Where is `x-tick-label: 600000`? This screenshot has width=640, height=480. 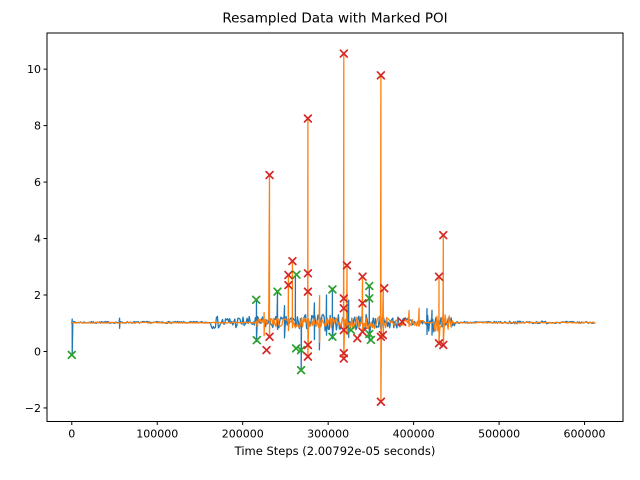
x-tick-label: 600000 is located at coordinates (585, 434).